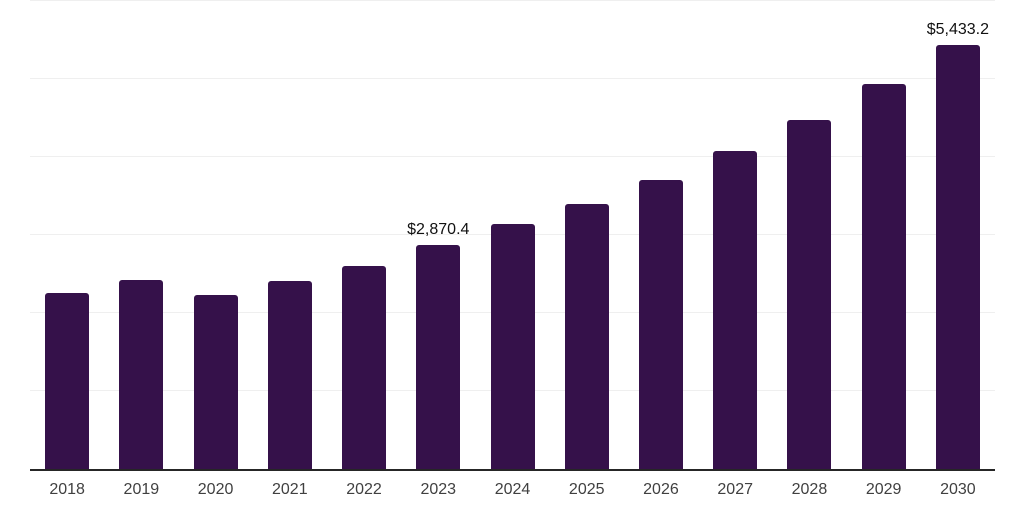  What do you see at coordinates (883, 276) in the screenshot?
I see `bar-2029` at bounding box center [883, 276].